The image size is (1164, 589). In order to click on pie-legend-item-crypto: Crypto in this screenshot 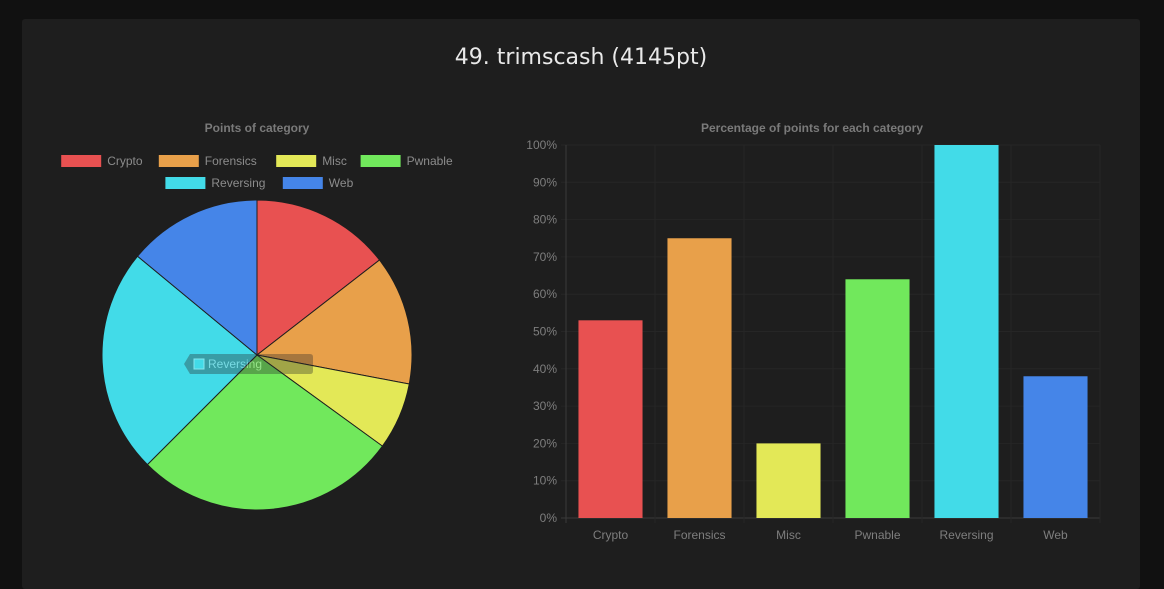, I will do `click(102, 161)`.